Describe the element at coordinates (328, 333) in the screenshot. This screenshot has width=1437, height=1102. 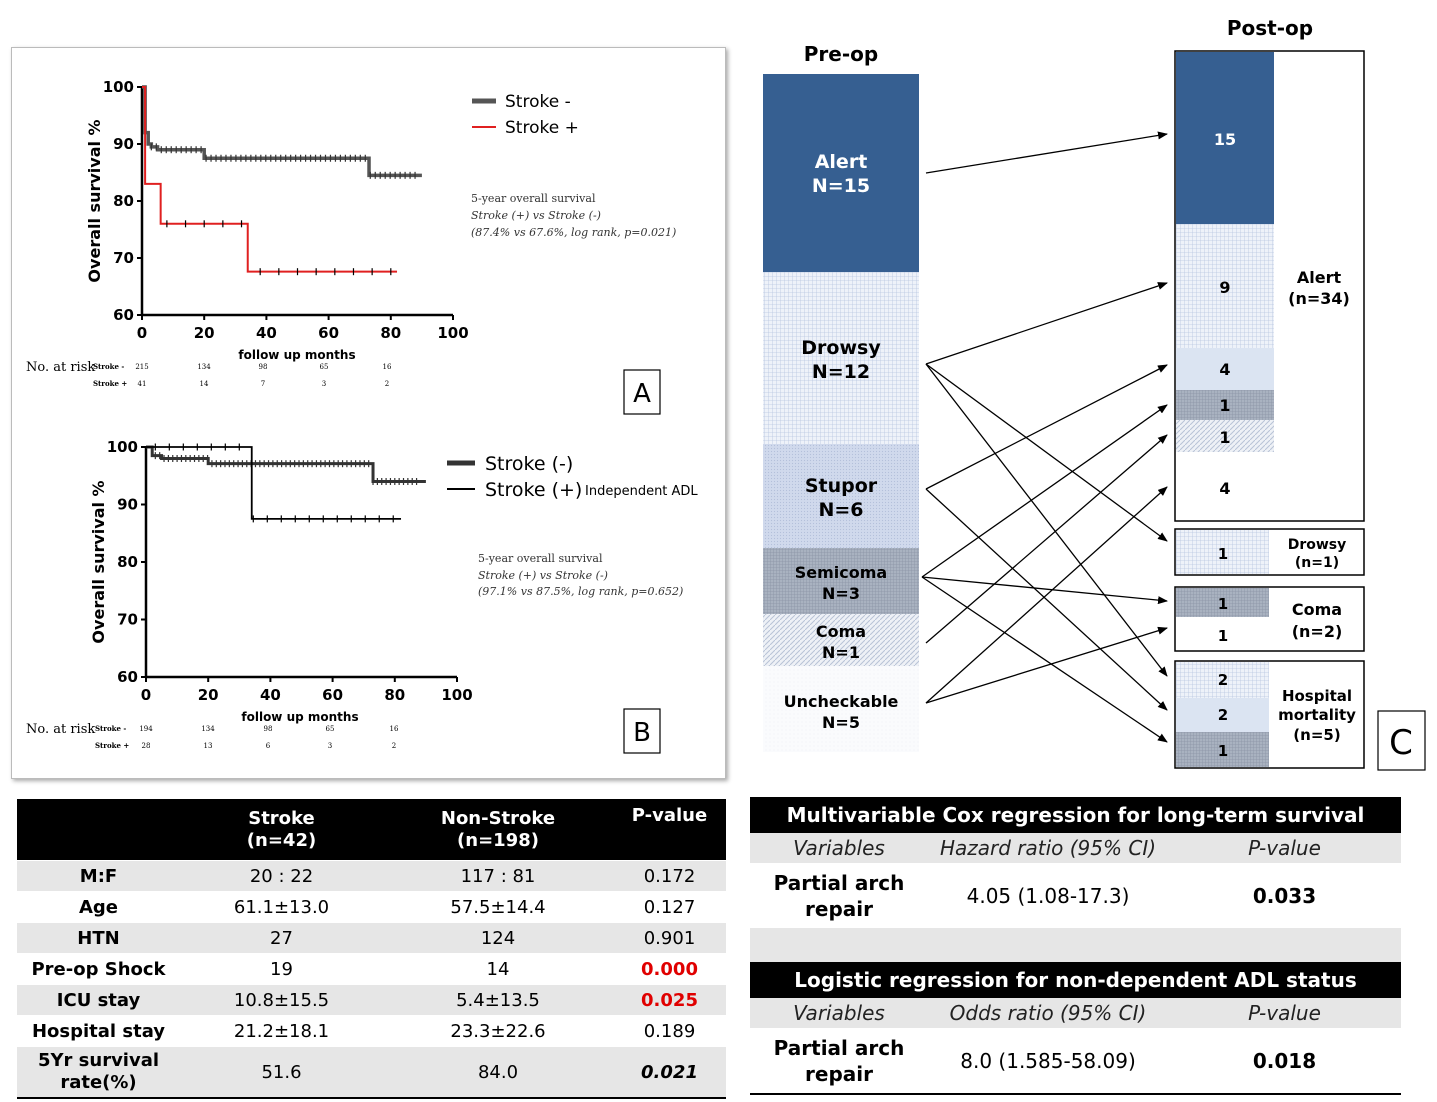
I see `x-tick-label: 60` at that location.